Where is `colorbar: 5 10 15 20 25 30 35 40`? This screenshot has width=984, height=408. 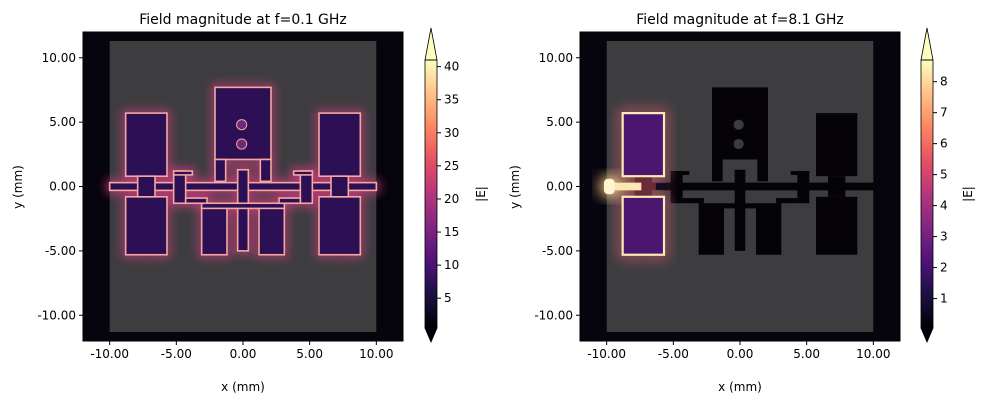
colorbar: 5 10 15 20 25 30 35 40 is located at coordinates (441, 185).